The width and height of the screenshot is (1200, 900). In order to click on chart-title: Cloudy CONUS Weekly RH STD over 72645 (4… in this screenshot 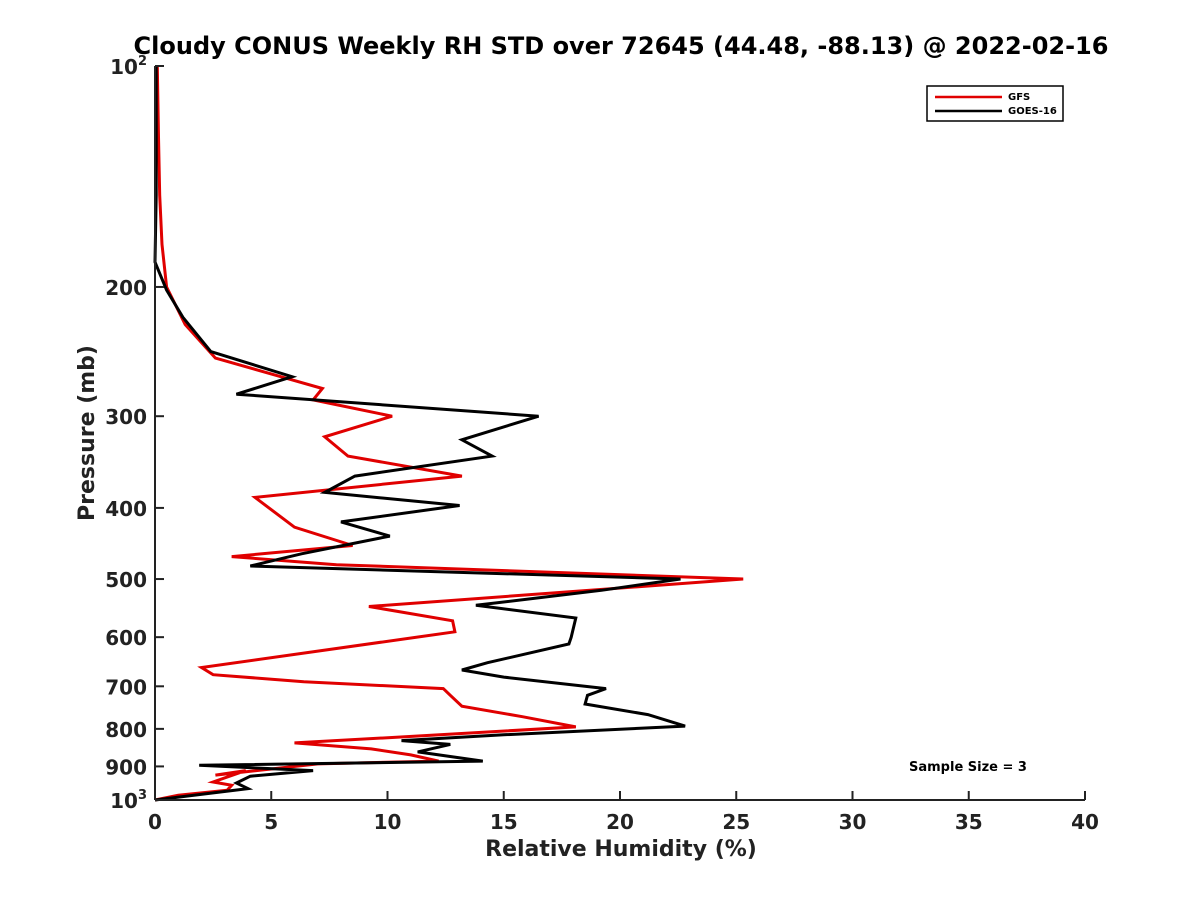, I will do `click(621, 46)`.